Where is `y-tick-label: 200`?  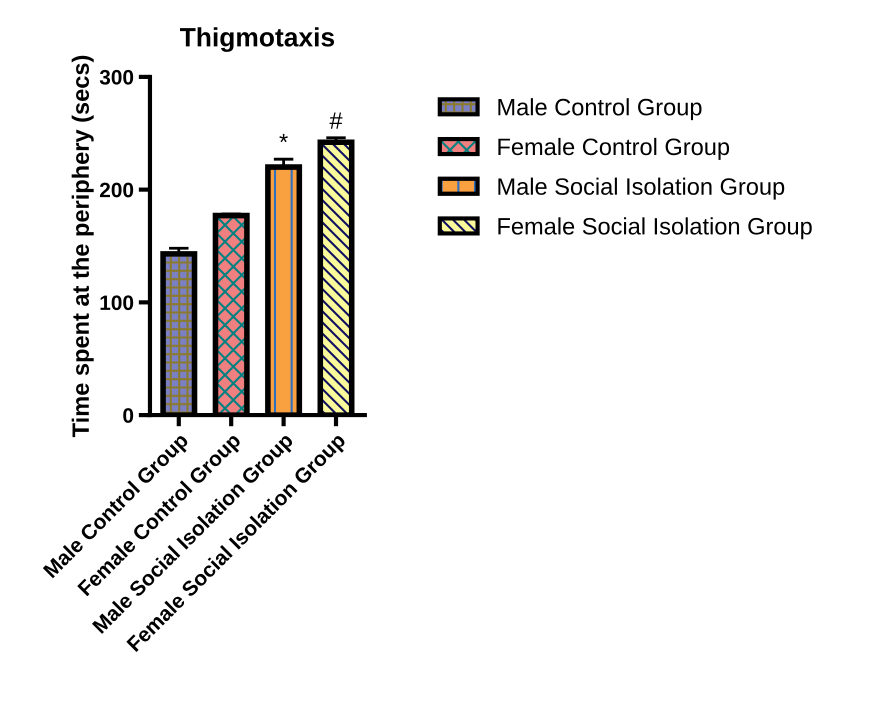
y-tick-label: 200 is located at coordinates (117, 190).